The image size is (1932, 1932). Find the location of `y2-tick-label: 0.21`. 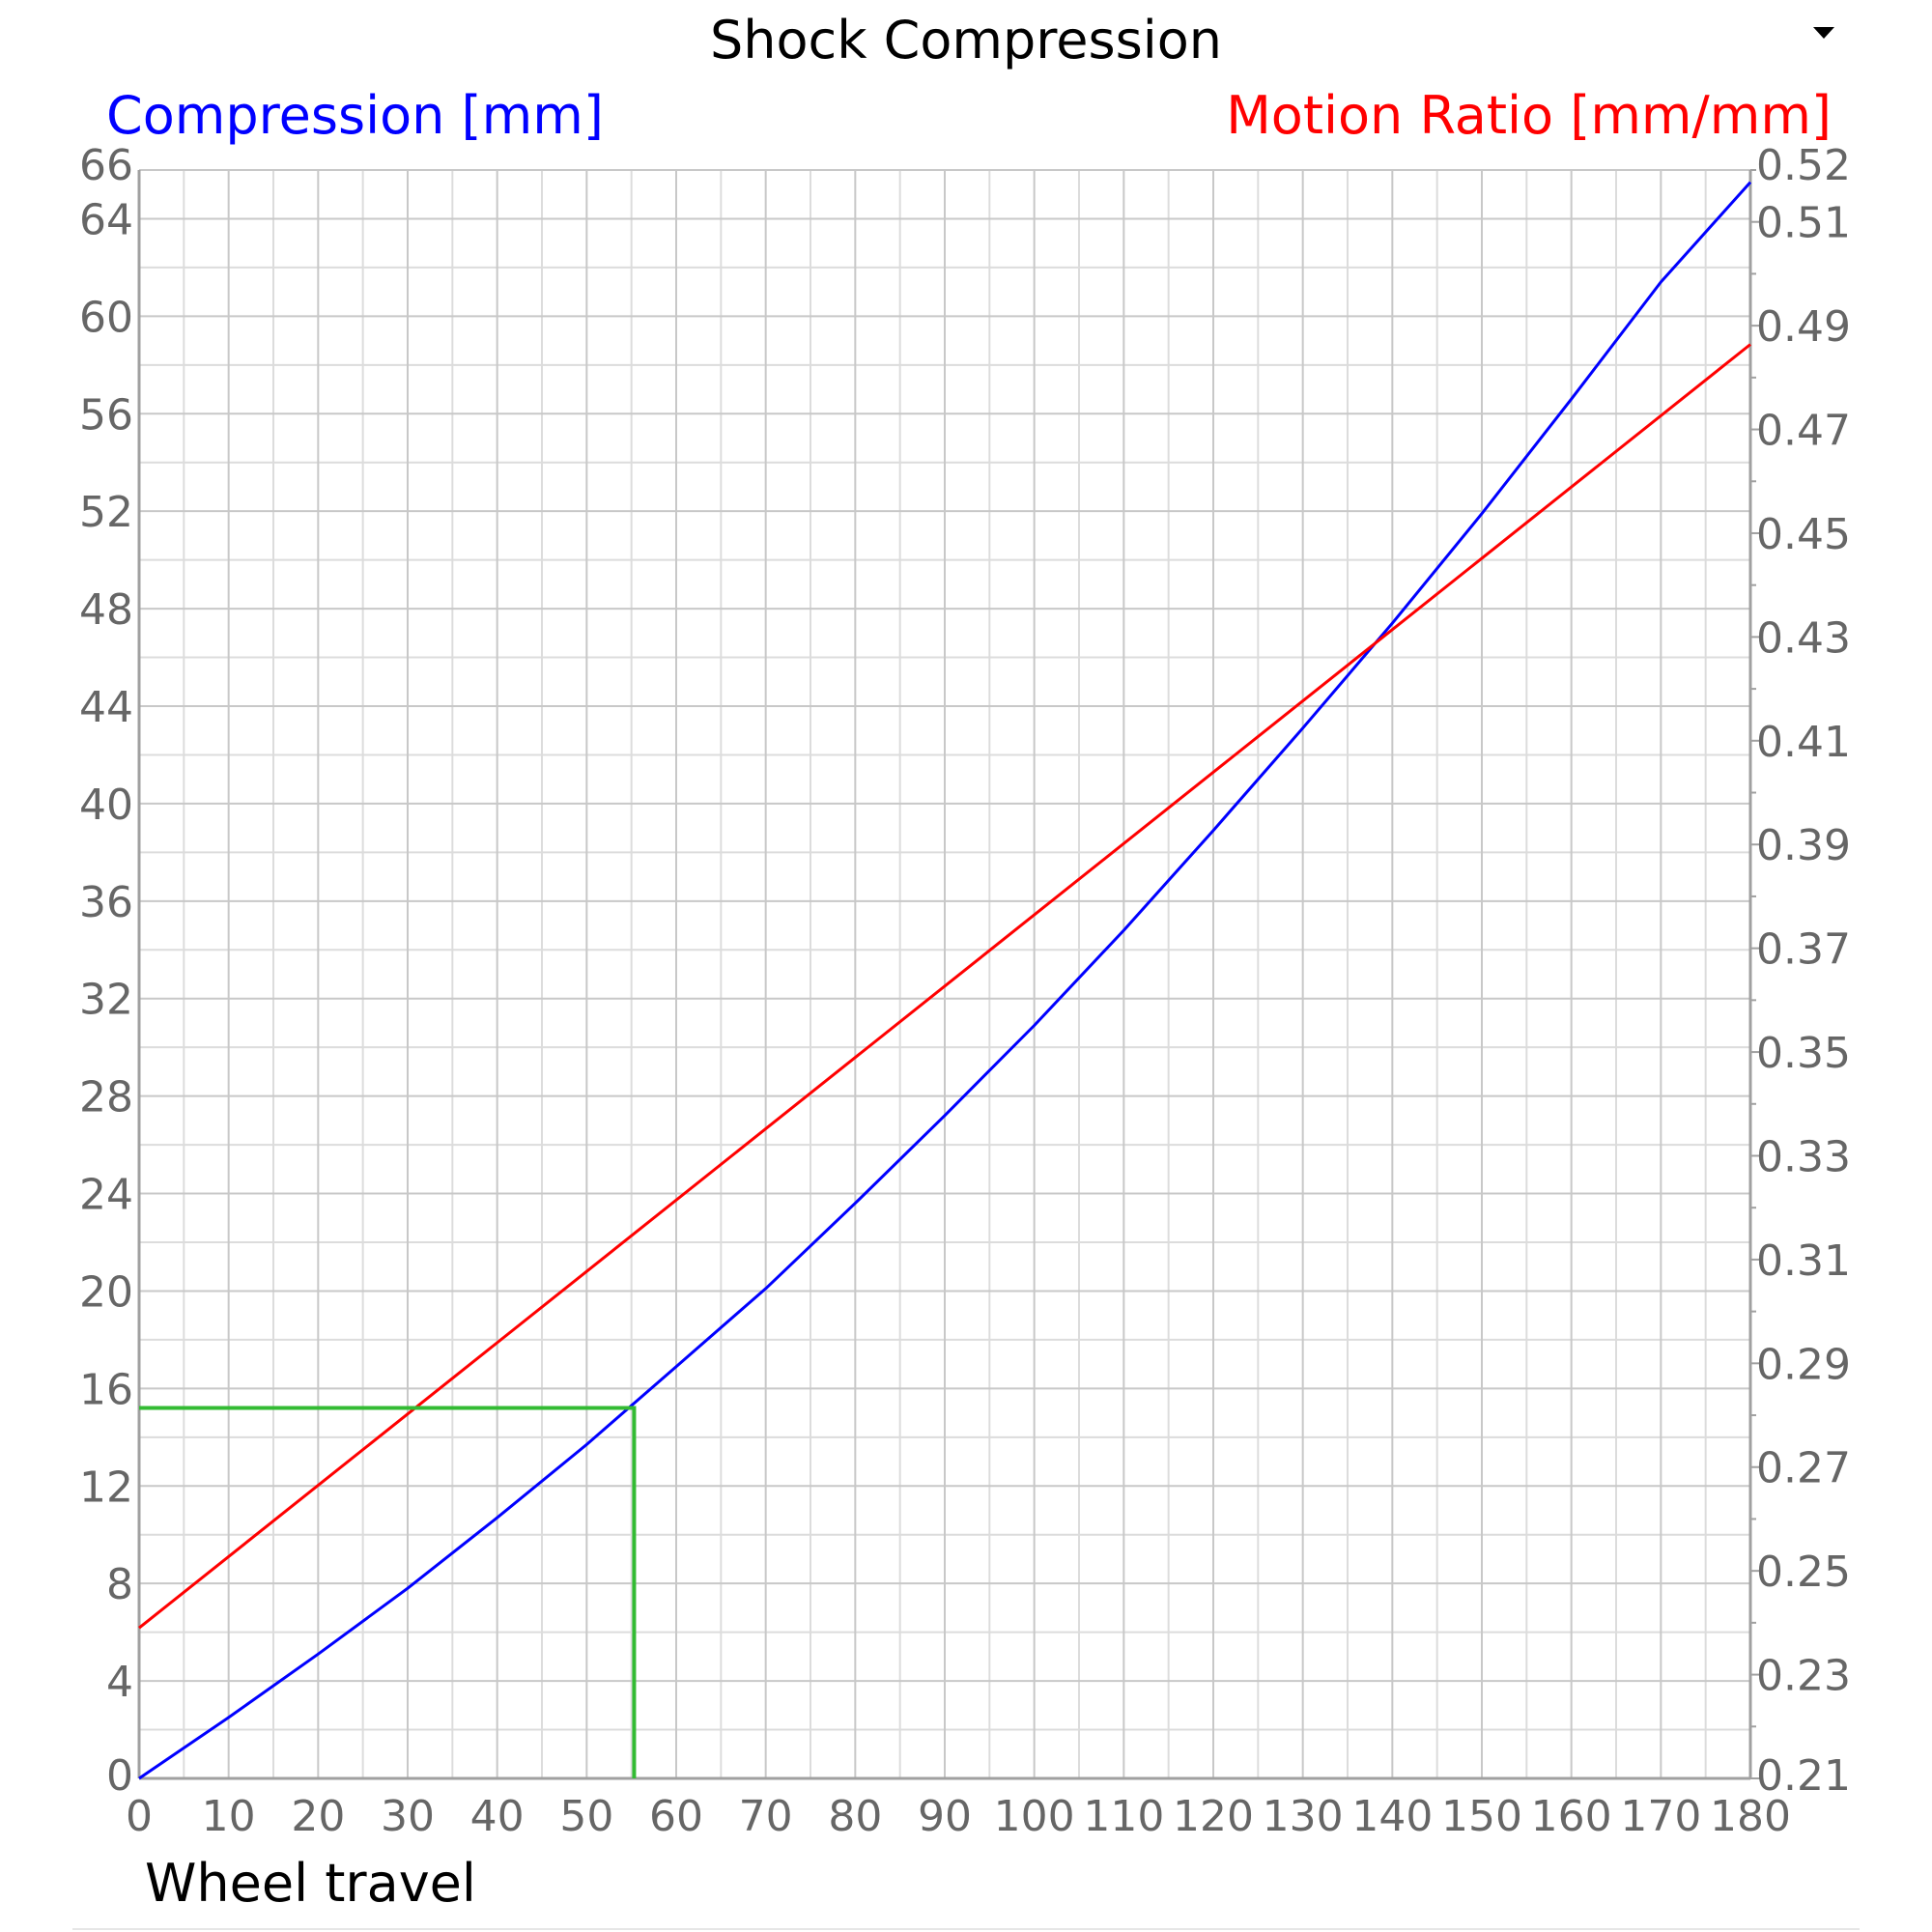

y2-tick-label: 0.21 is located at coordinates (1803, 1776).